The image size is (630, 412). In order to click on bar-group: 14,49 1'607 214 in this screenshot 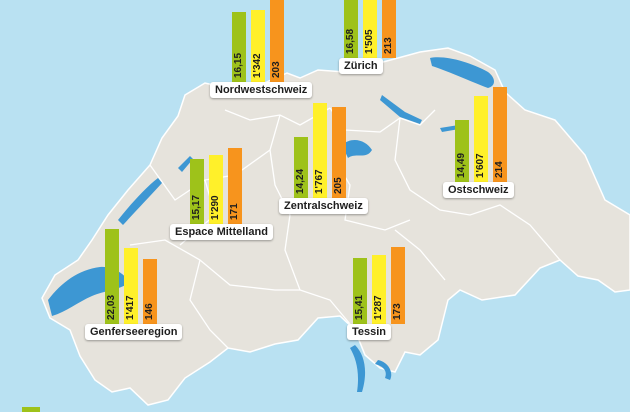, I will do `click(481, 120)`.